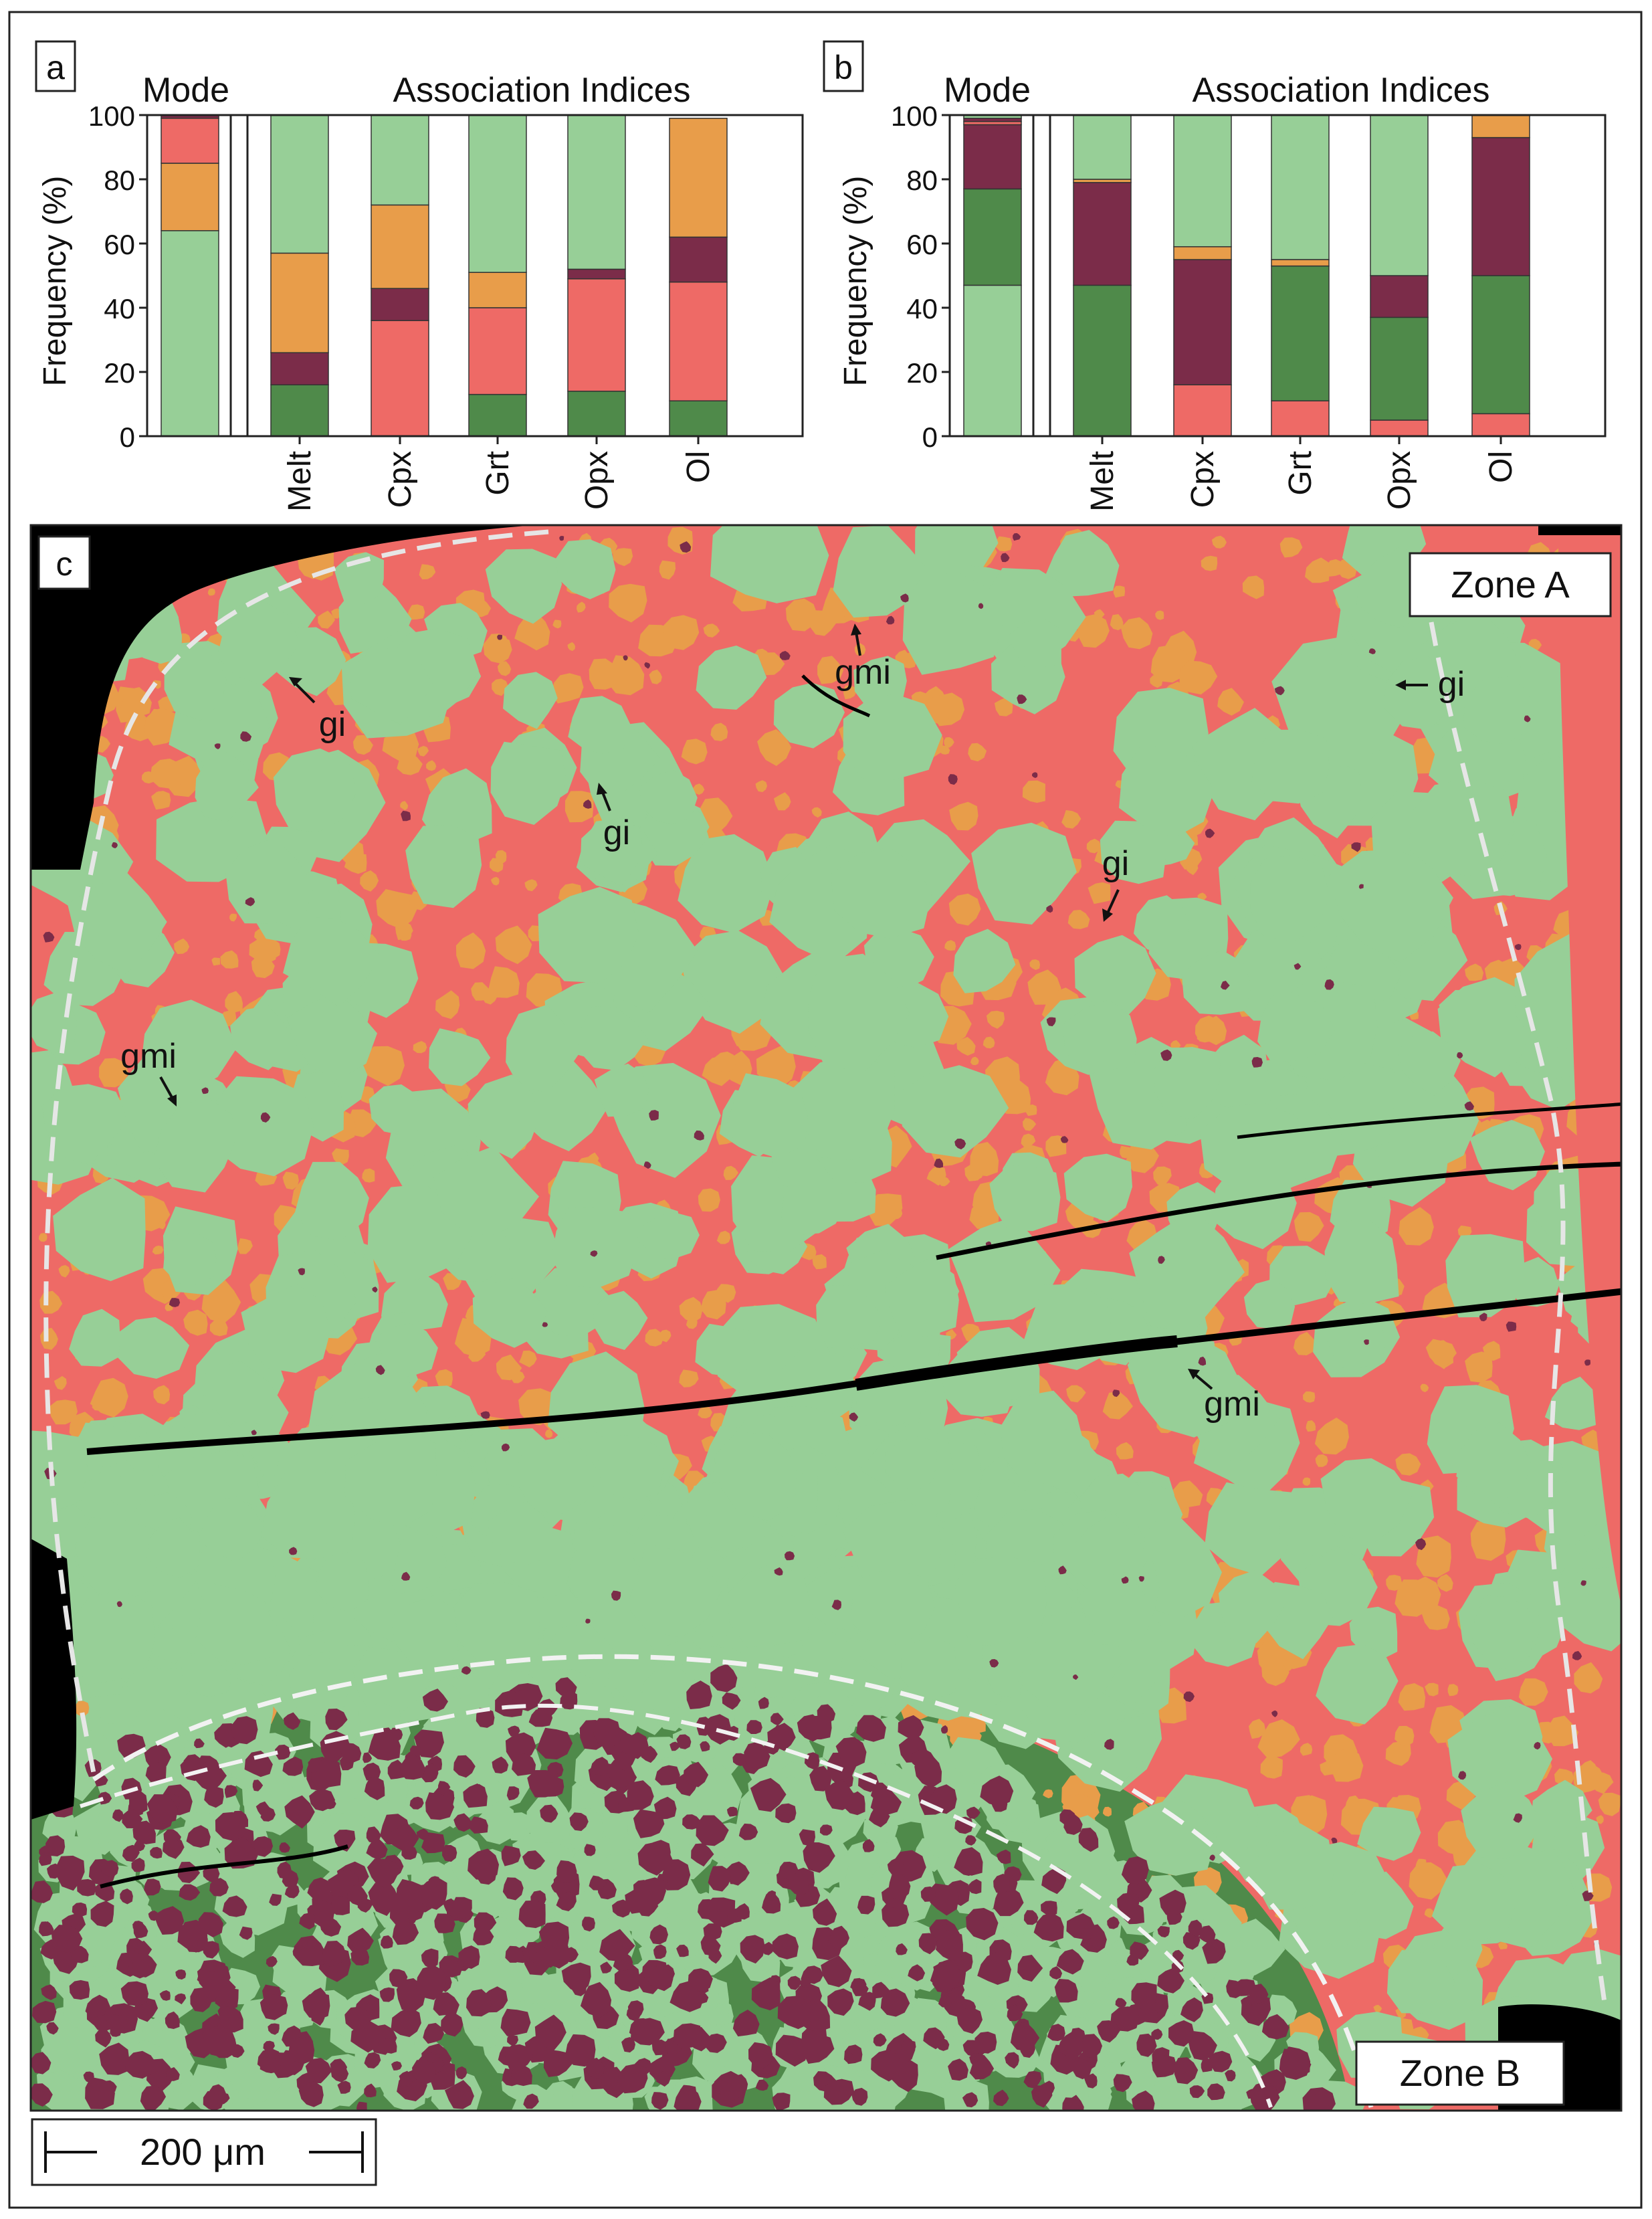 This screenshot has width=1652, height=2219. What do you see at coordinates (987, 90) in the screenshot?
I see `panel-b-mode-label: Mode` at bounding box center [987, 90].